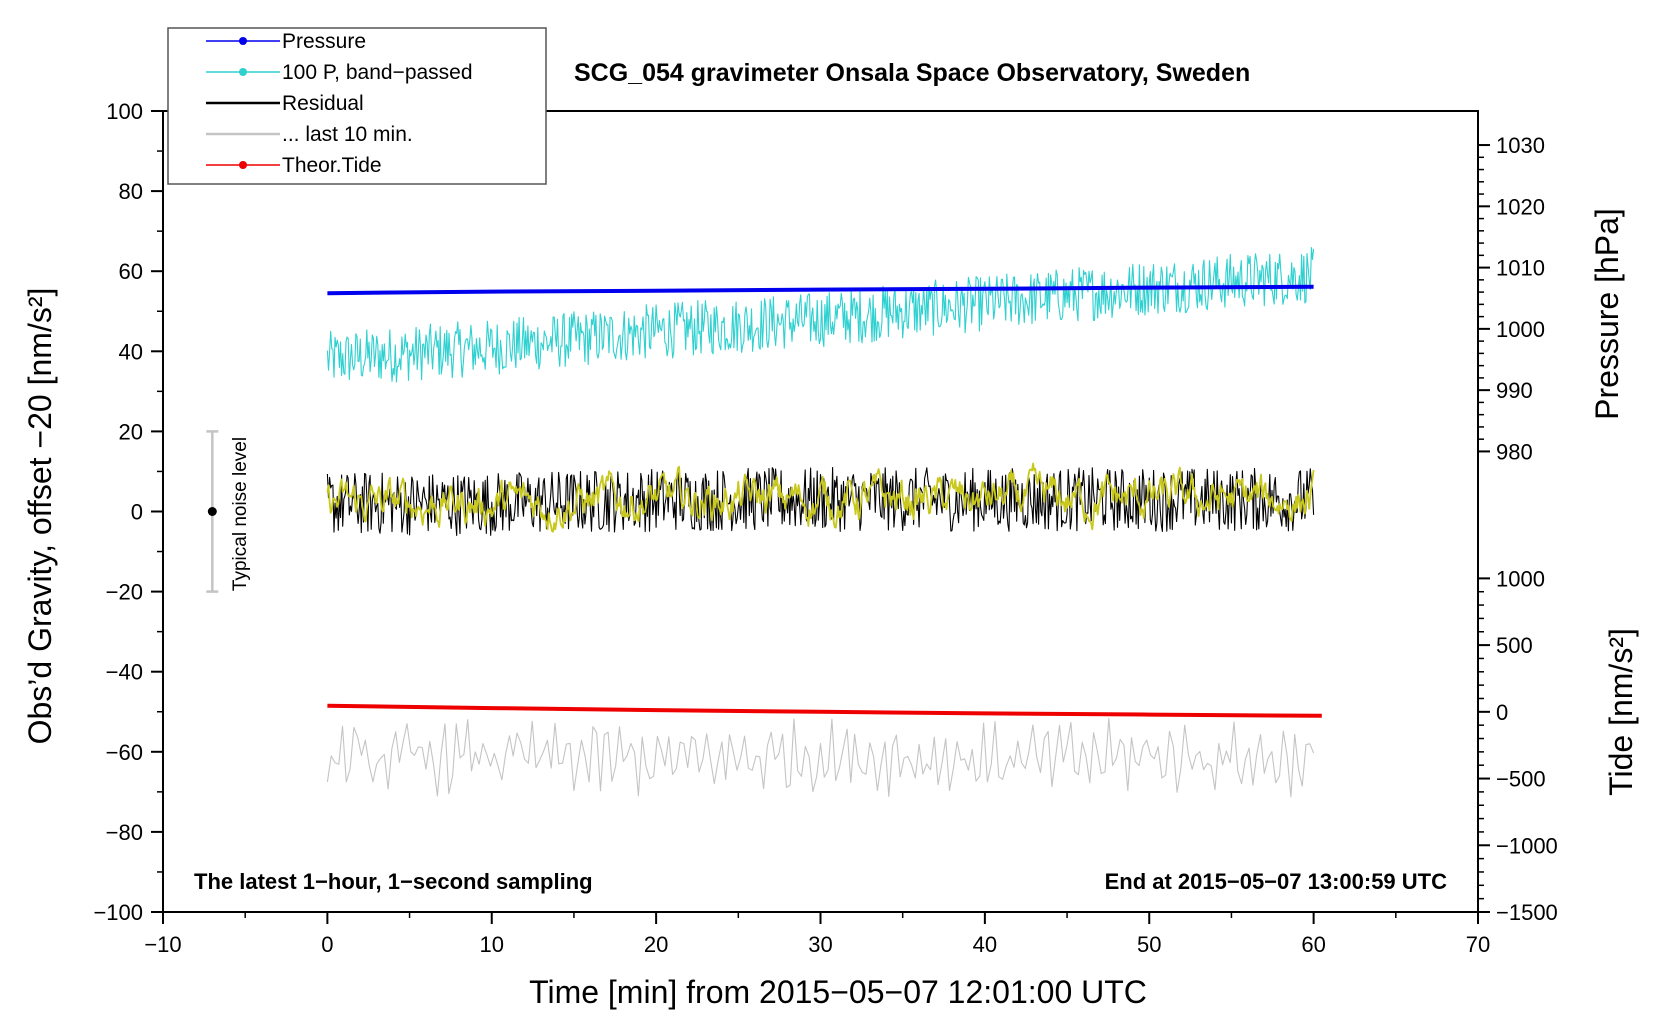  Describe the element at coordinates (1478, 944) in the screenshot. I see `x-tick-label: 70` at that location.